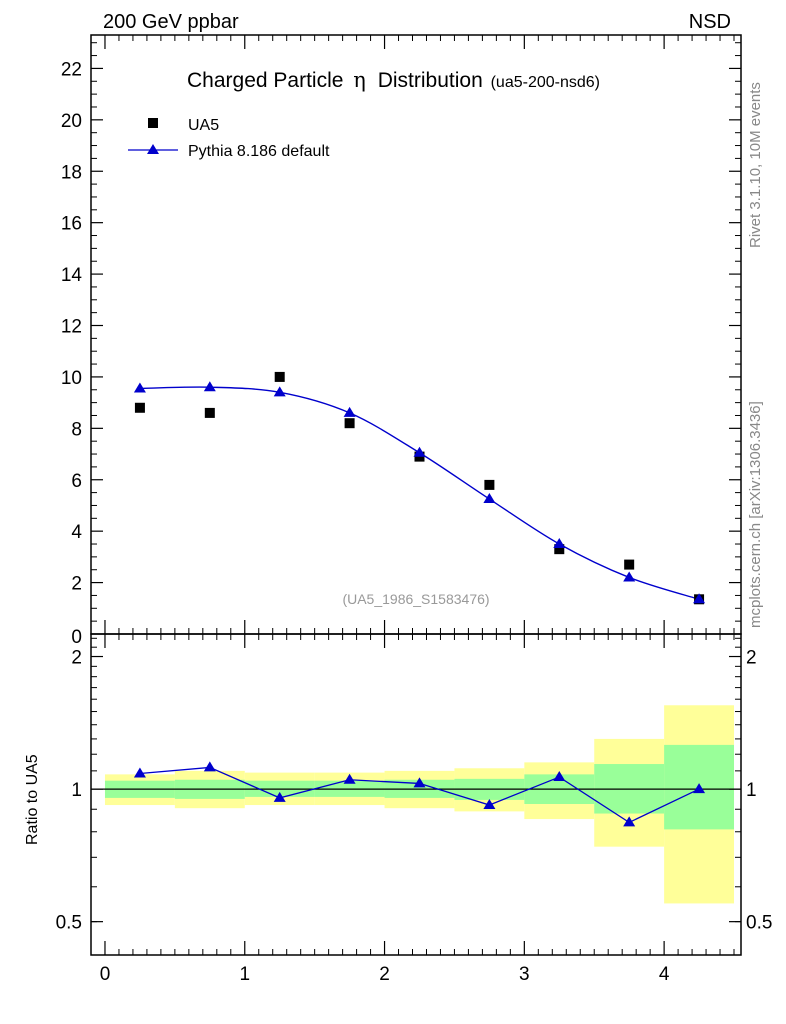 This screenshot has width=786, height=1024. Describe the element at coordinates (229, 138) in the screenshot. I see `legend: UA5 Pythia 8.186 default` at that location.